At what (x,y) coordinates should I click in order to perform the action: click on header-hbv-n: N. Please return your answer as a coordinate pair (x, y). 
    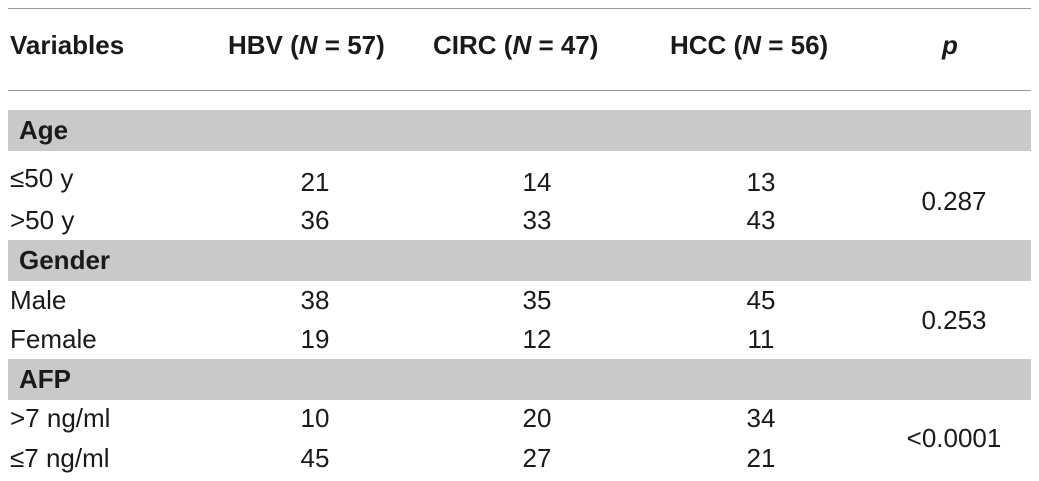
    Looking at the image, I should click on (308, 45).